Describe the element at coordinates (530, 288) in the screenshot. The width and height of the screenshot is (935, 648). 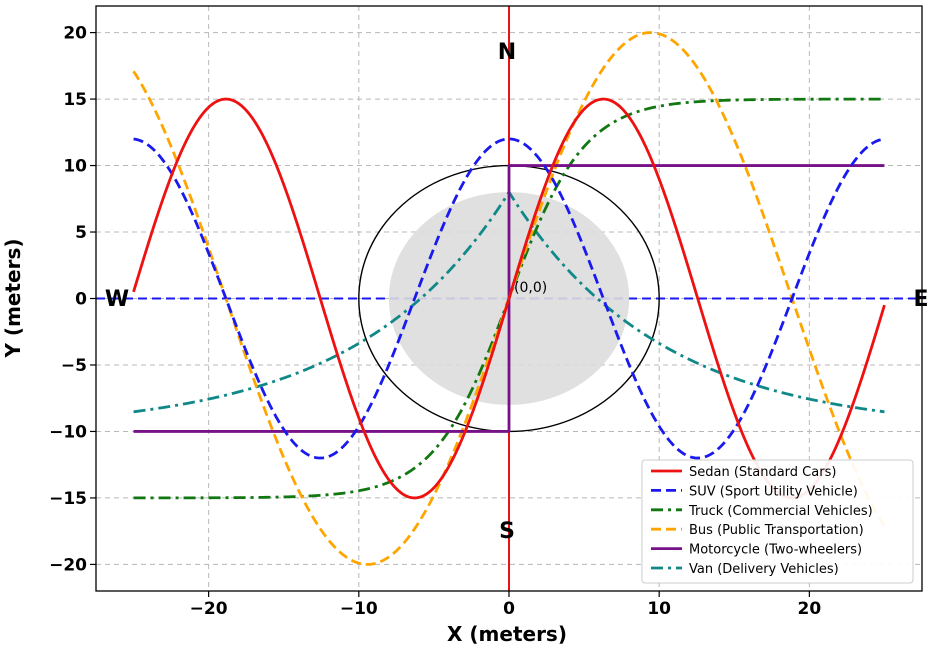
I see `origin-label: (0,0)` at that location.